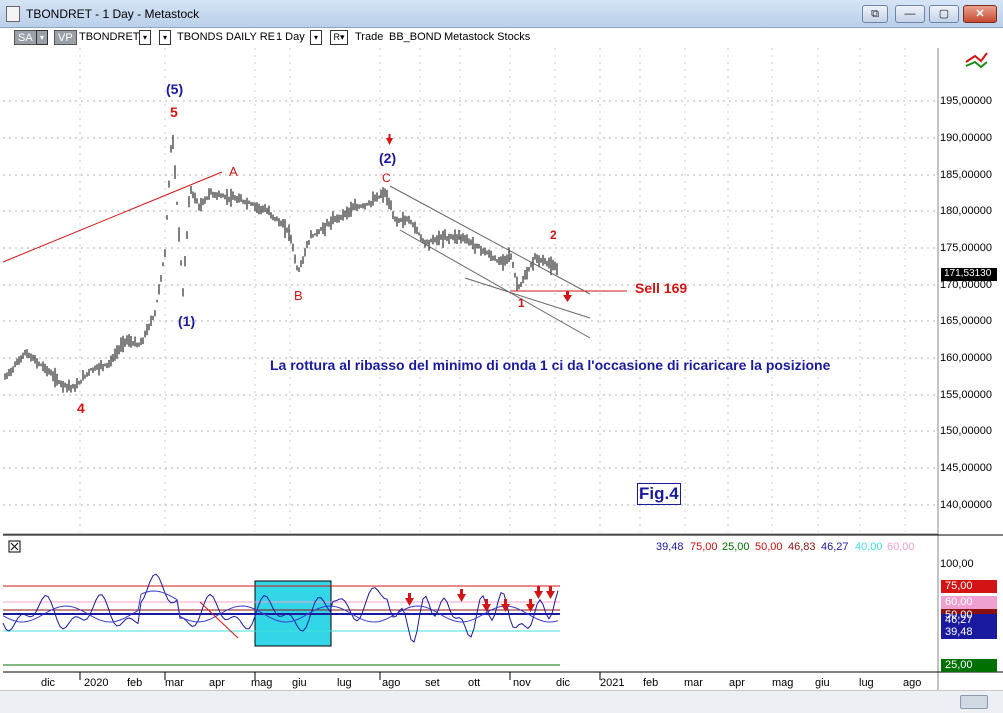  I want to click on period-label: 1 Day, so click(290, 37).